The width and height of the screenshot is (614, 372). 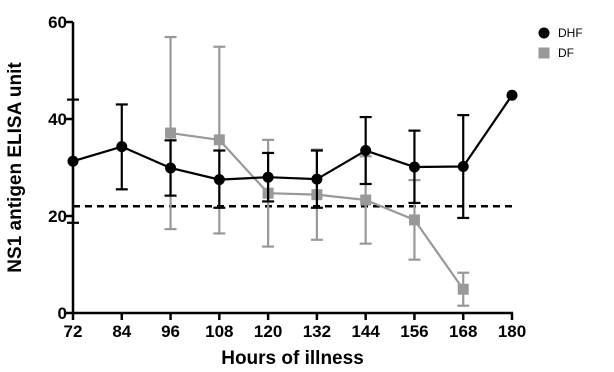 What do you see at coordinates (414, 331) in the screenshot?
I see `x-tick-label: 156` at bounding box center [414, 331].